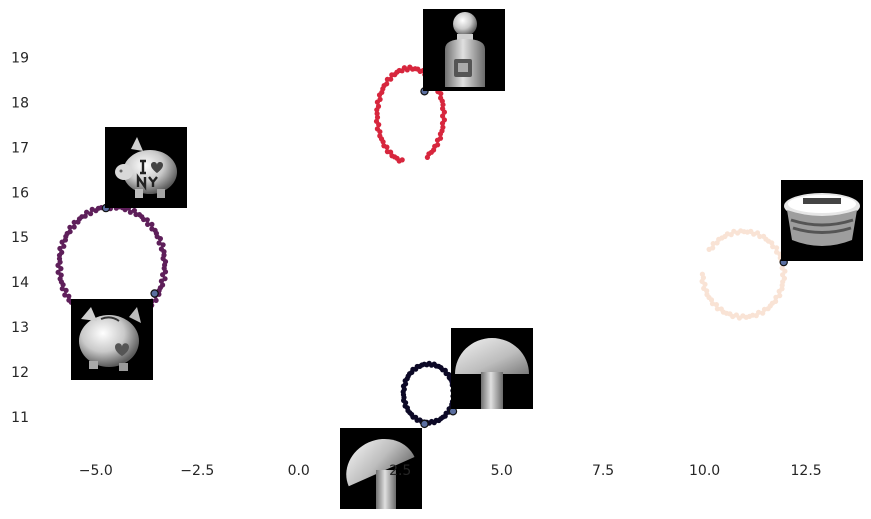  Describe the element at coordinates (806, 471) in the screenshot. I see `x-tick-label: 12.5` at that location.